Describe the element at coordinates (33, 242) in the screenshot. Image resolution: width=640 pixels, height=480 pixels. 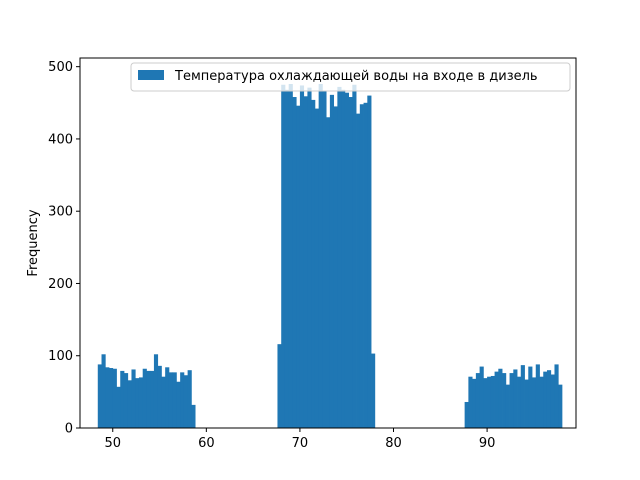
I see `y-axis-title: Frequency` at that location.